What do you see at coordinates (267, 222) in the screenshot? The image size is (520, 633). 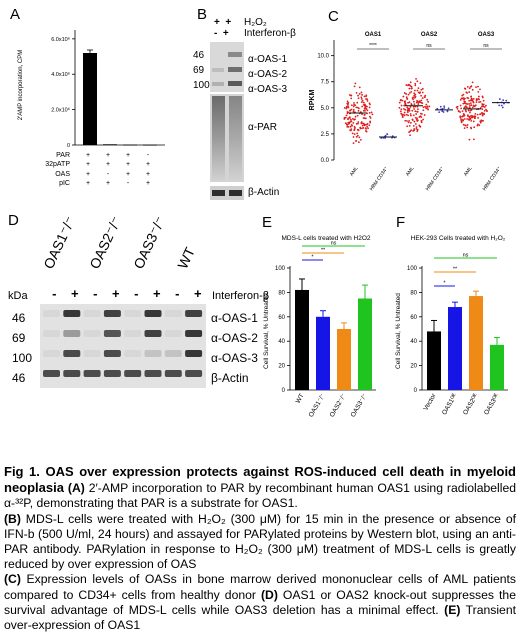 I see `panel-e-letter: E` at bounding box center [267, 222].